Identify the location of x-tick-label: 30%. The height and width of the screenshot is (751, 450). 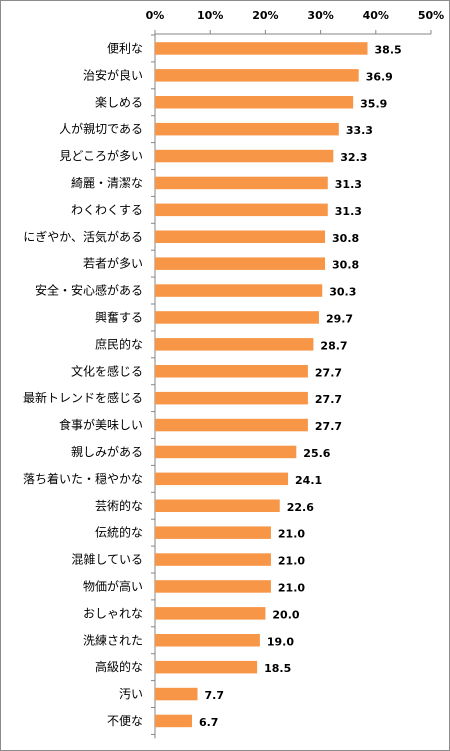
(320, 15).